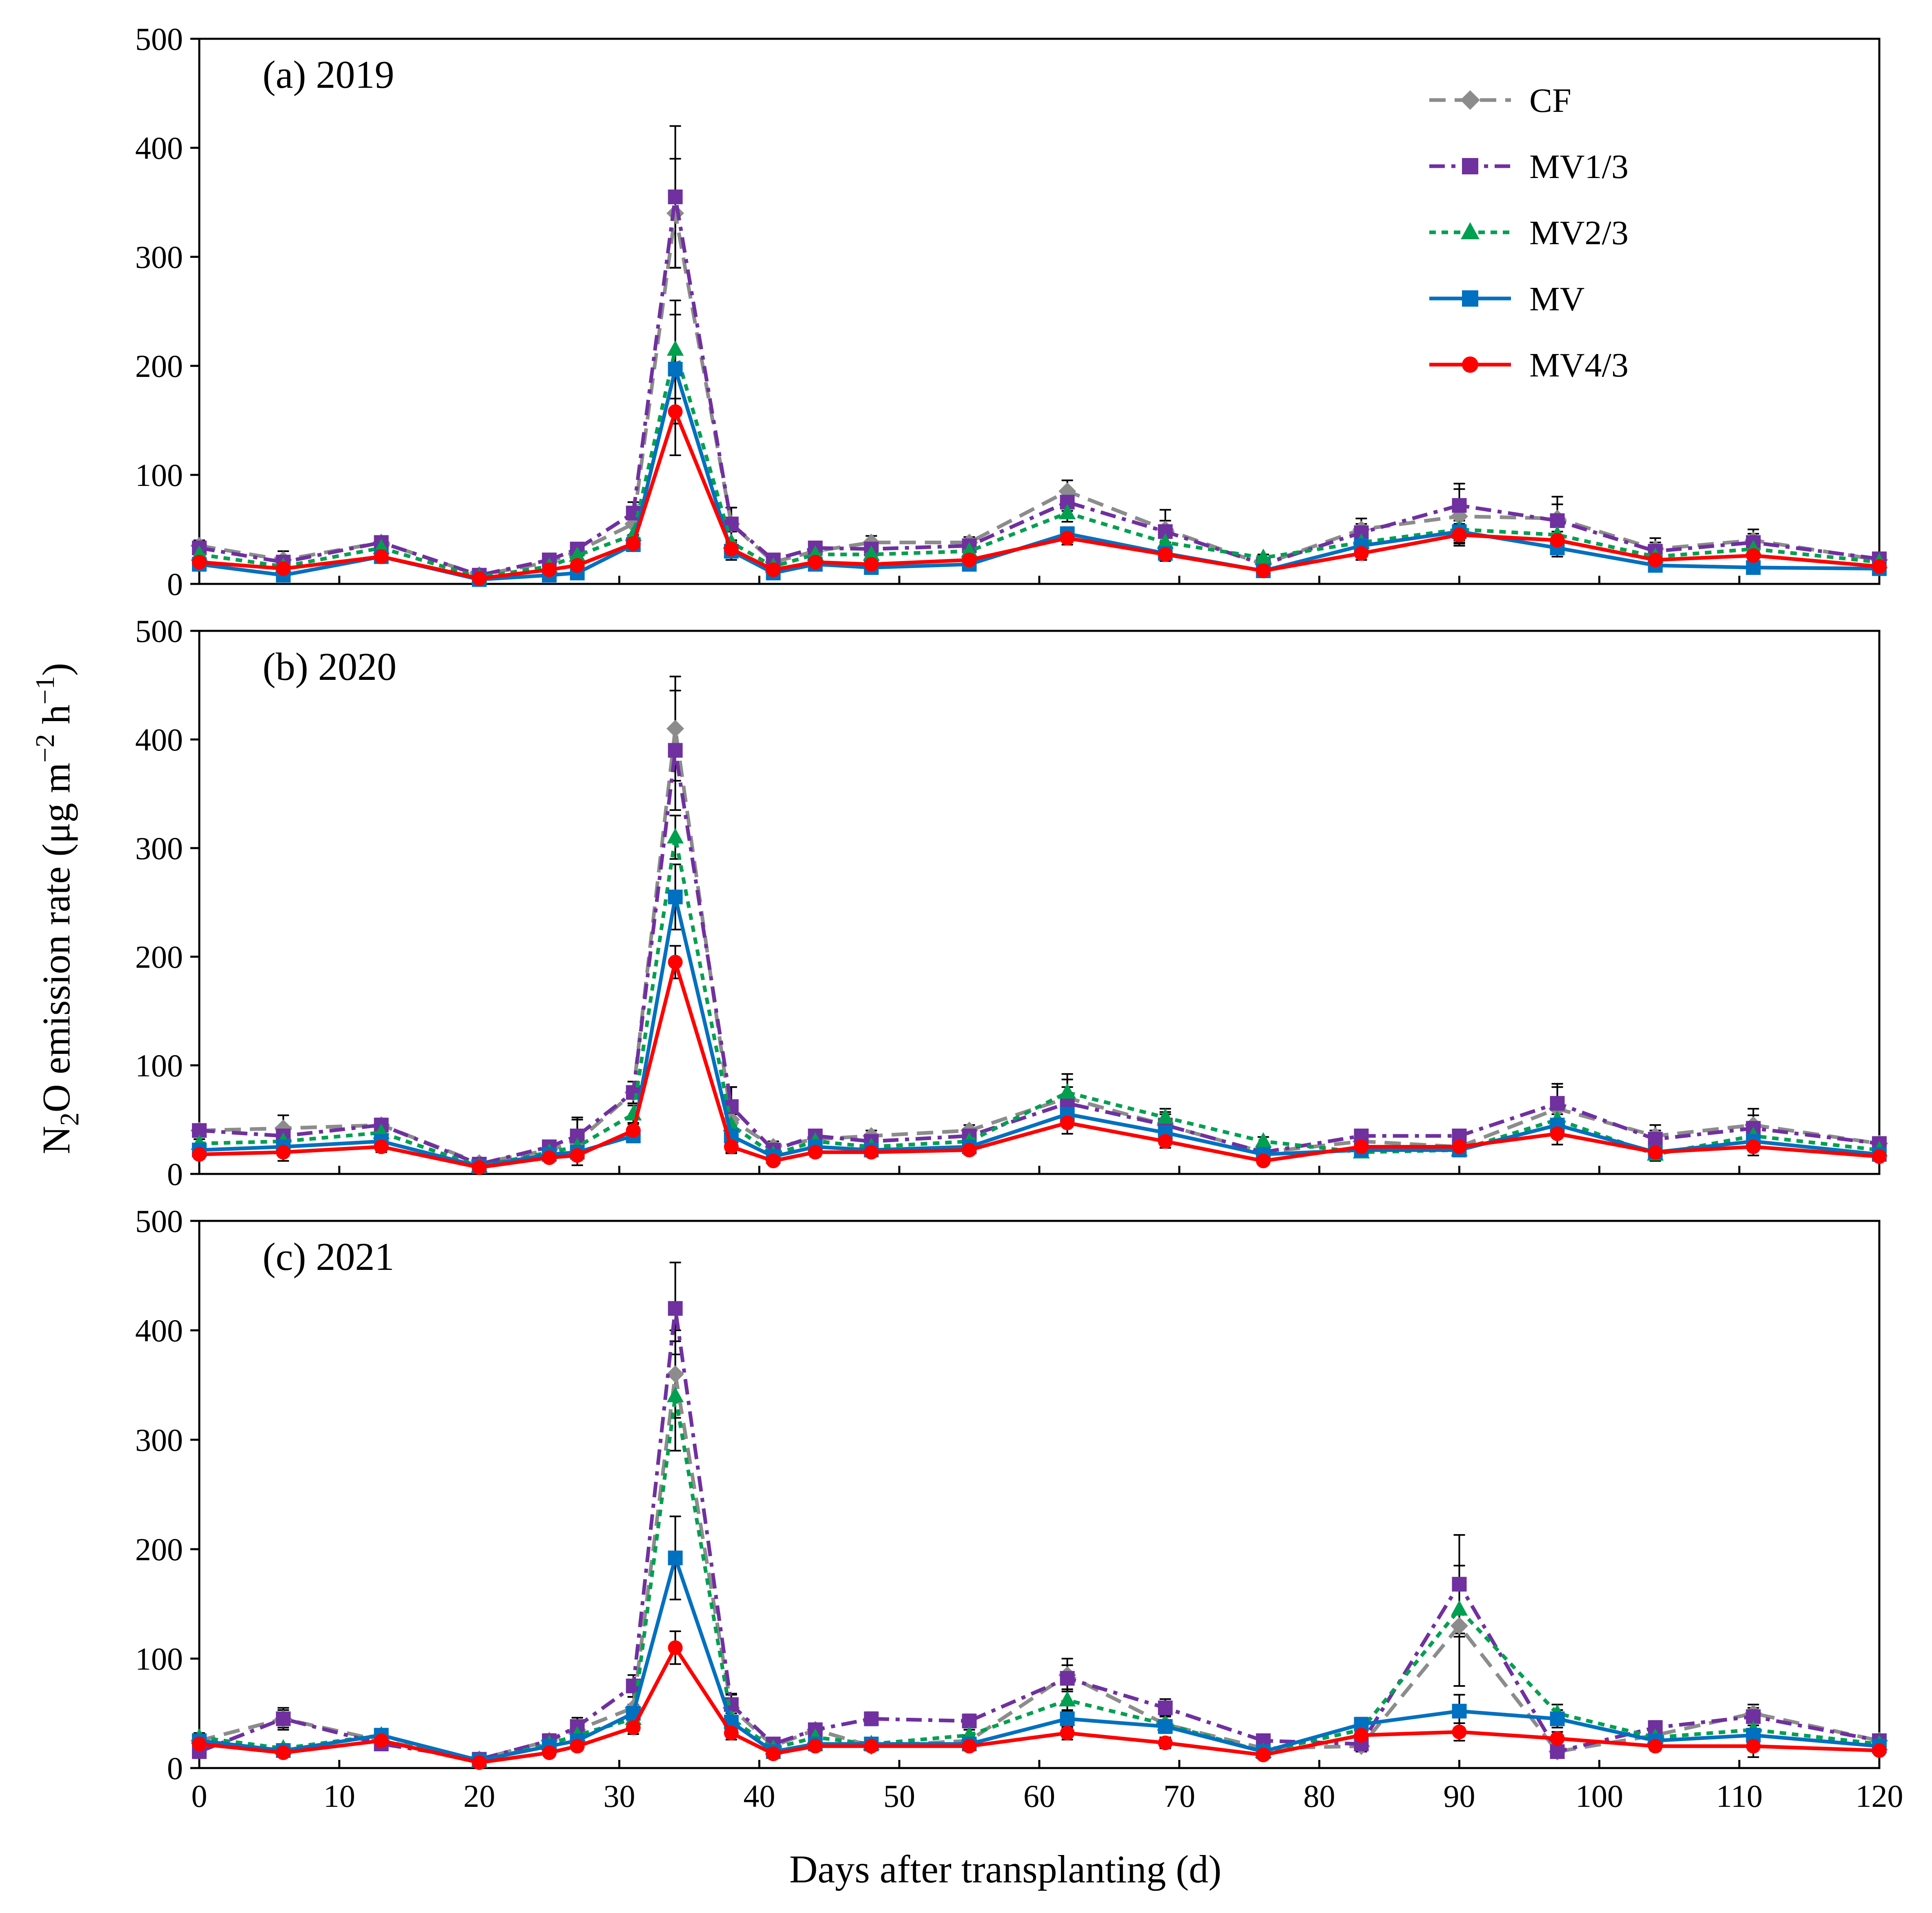  Describe the element at coordinates (1506, 299) in the screenshot. I see `legend-item-mv: MV` at that location.